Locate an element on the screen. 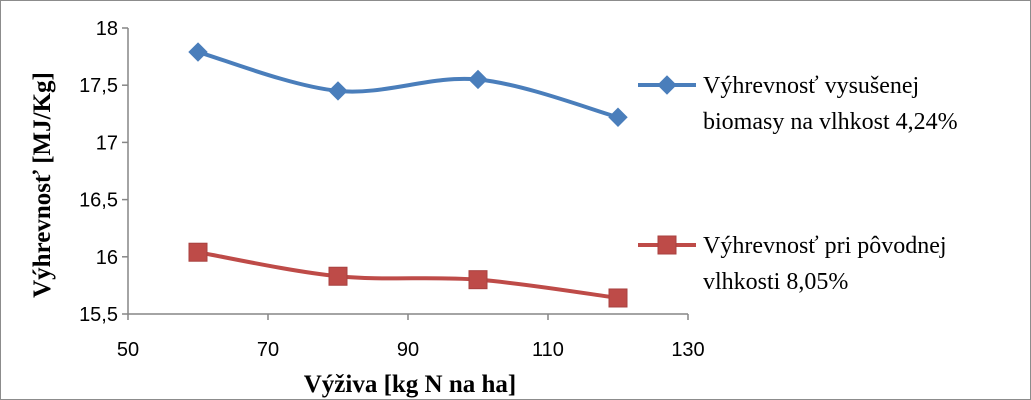 The width and height of the screenshot is (1031, 400). y-tick-label: 18 is located at coordinates (107, 29).